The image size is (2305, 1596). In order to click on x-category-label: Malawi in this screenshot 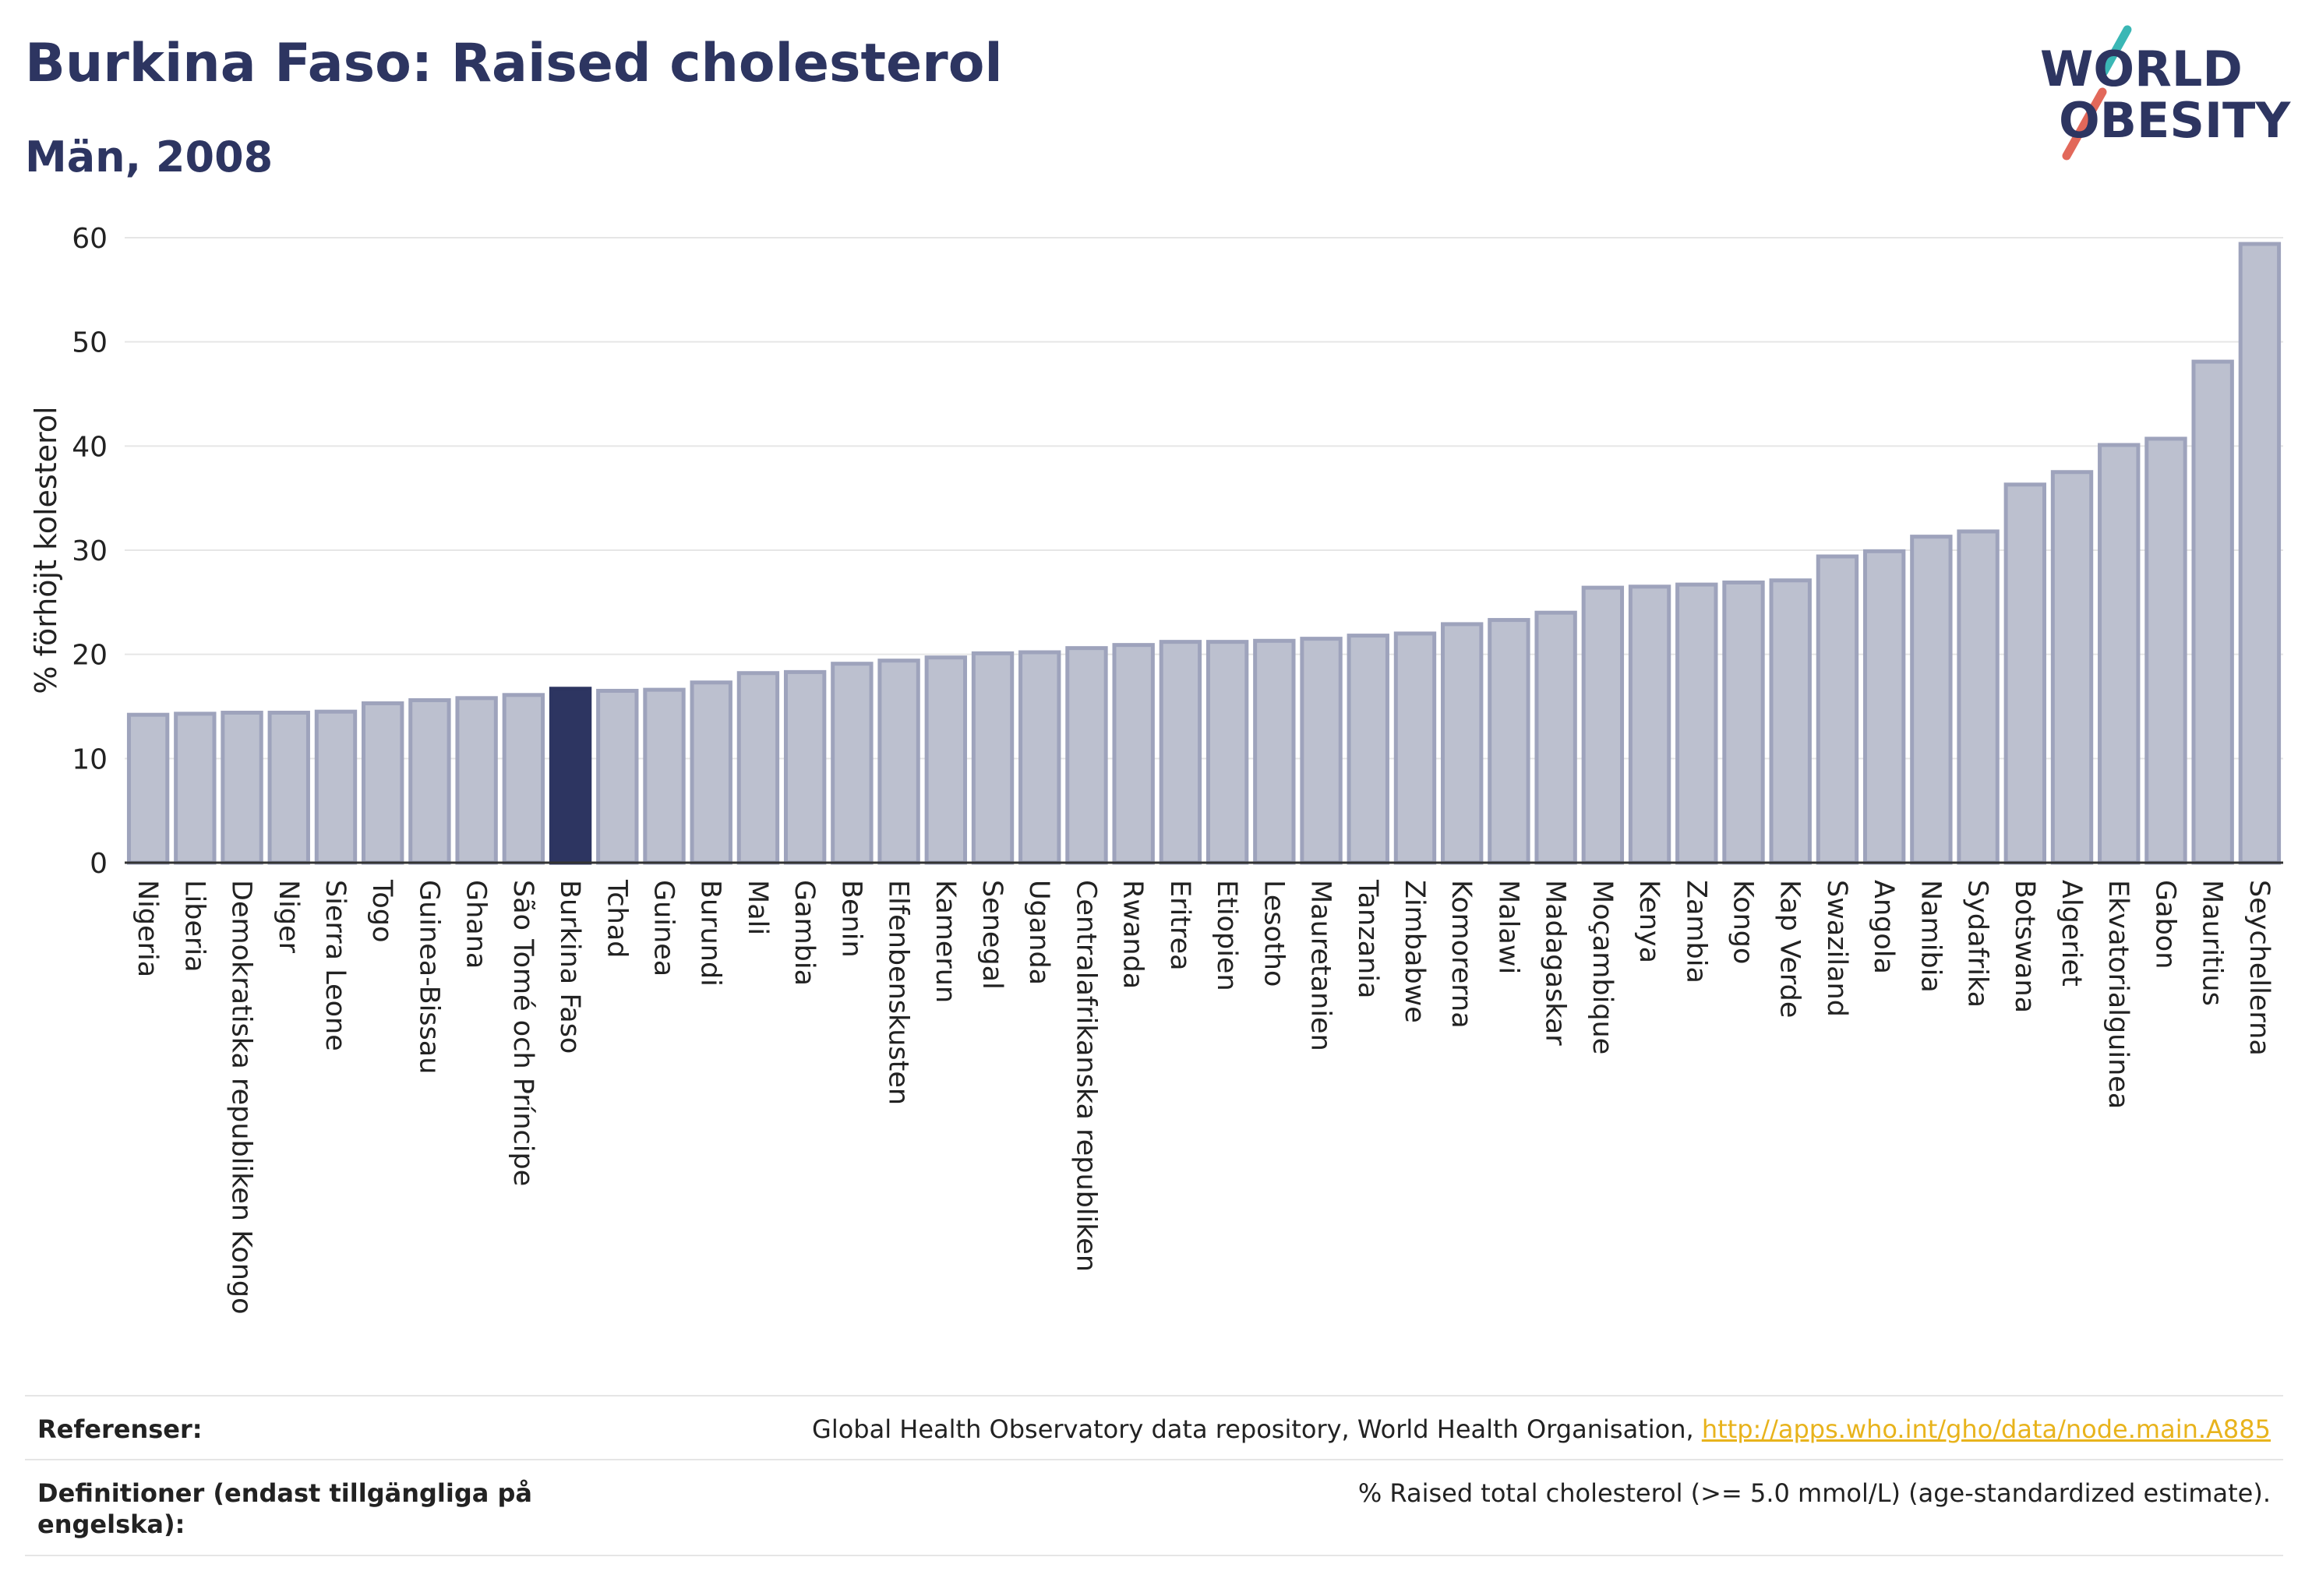, I will do `click(1507, 927)`.